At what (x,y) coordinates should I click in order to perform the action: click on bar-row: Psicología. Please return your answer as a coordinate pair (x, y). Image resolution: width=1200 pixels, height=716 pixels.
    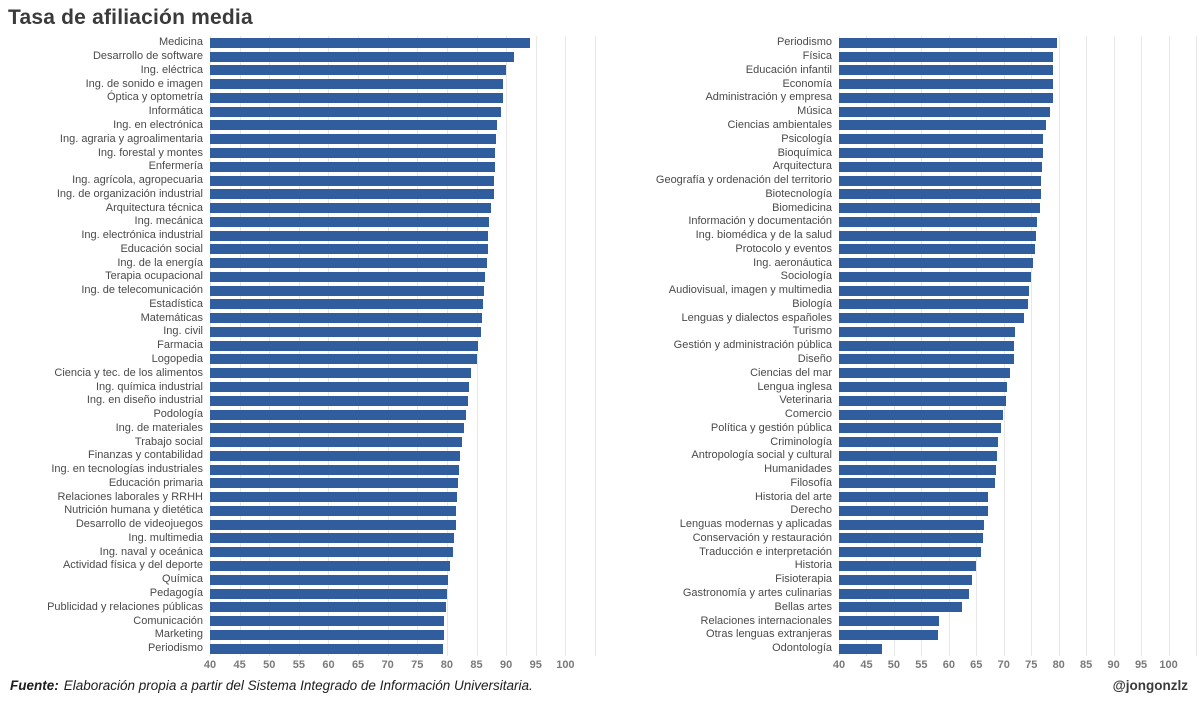
    Looking at the image, I should click on (902, 139).